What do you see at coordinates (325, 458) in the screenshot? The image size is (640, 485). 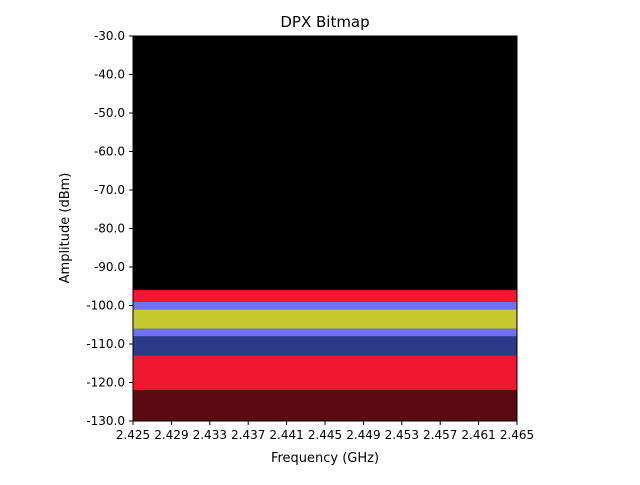 I see `x-axis-label: Frequency (GHz)` at bounding box center [325, 458].